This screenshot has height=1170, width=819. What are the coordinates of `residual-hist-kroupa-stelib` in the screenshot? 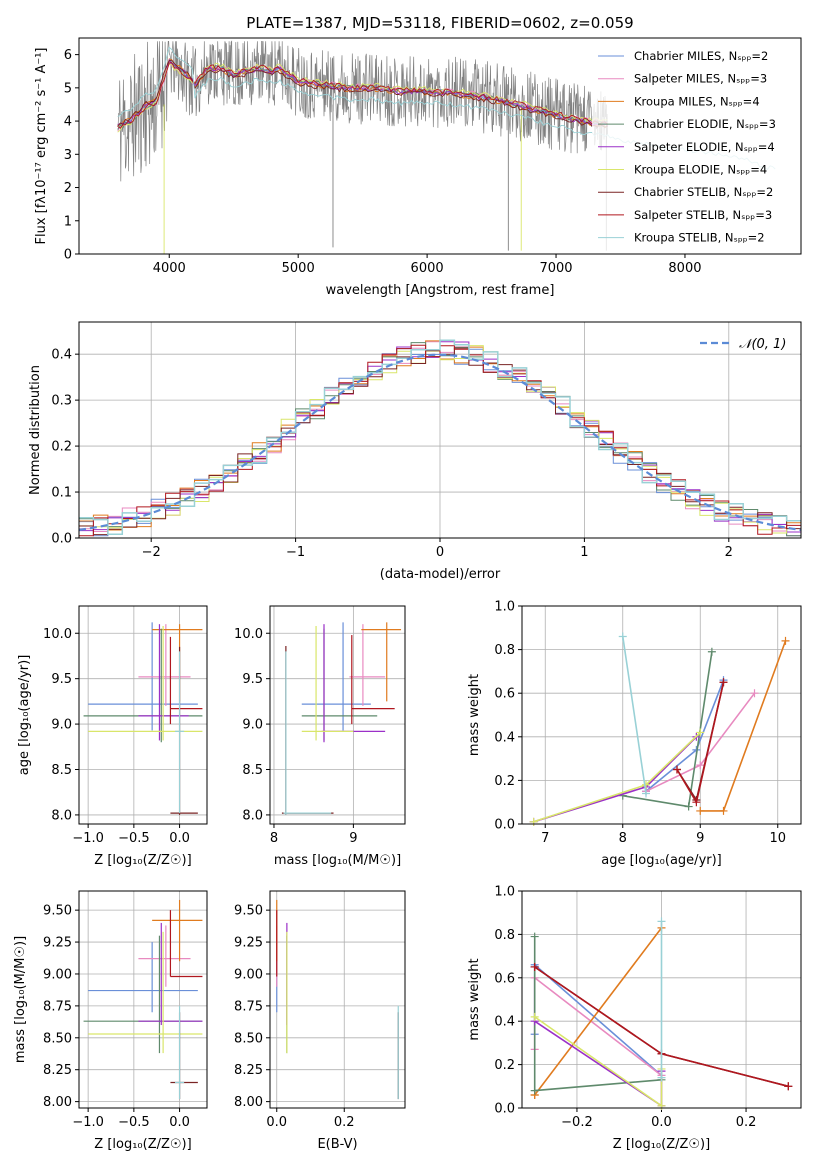 It's located at (440, 437).